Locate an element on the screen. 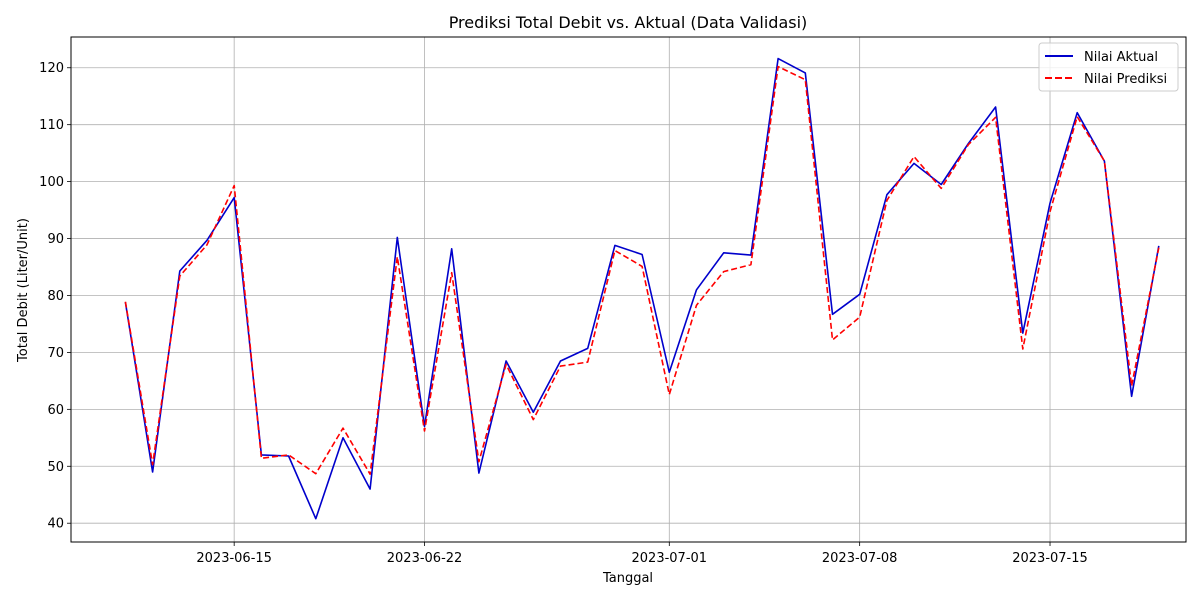  y-tick-label: 90 is located at coordinates (55, 239).